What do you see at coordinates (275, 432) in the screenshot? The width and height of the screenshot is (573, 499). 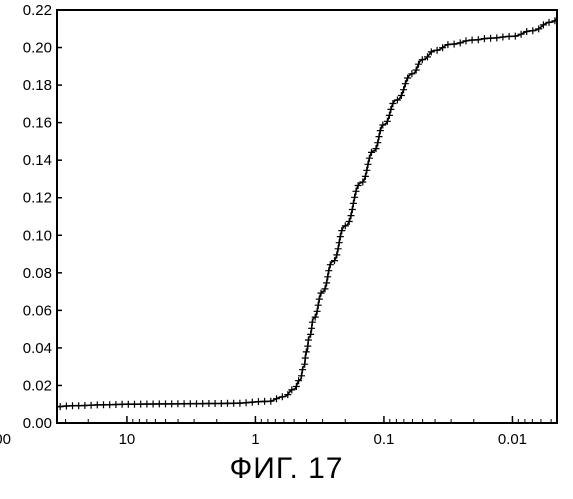 I see `x-axis: 100 10 1 0.1 0.01` at bounding box center [275, 432].